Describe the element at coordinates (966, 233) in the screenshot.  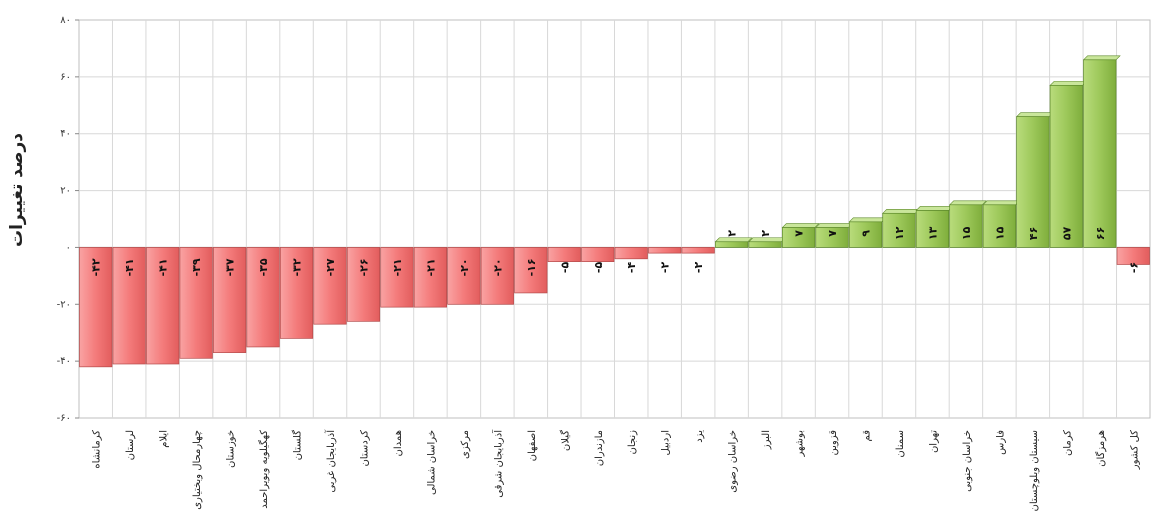
I see `data-label: ۱۵` at that location.